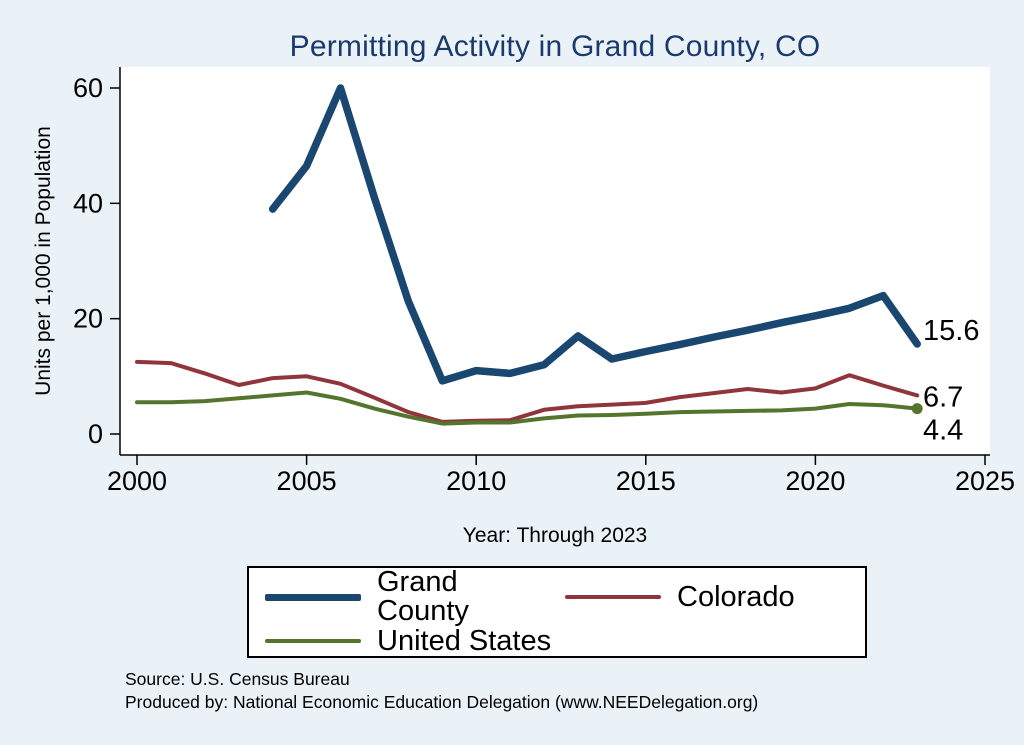 This screenshot has height=745, width=1024. Describe the element at coordinates (137, 481) in the screenshot. I see `x-tick-label: 2000` at that location.